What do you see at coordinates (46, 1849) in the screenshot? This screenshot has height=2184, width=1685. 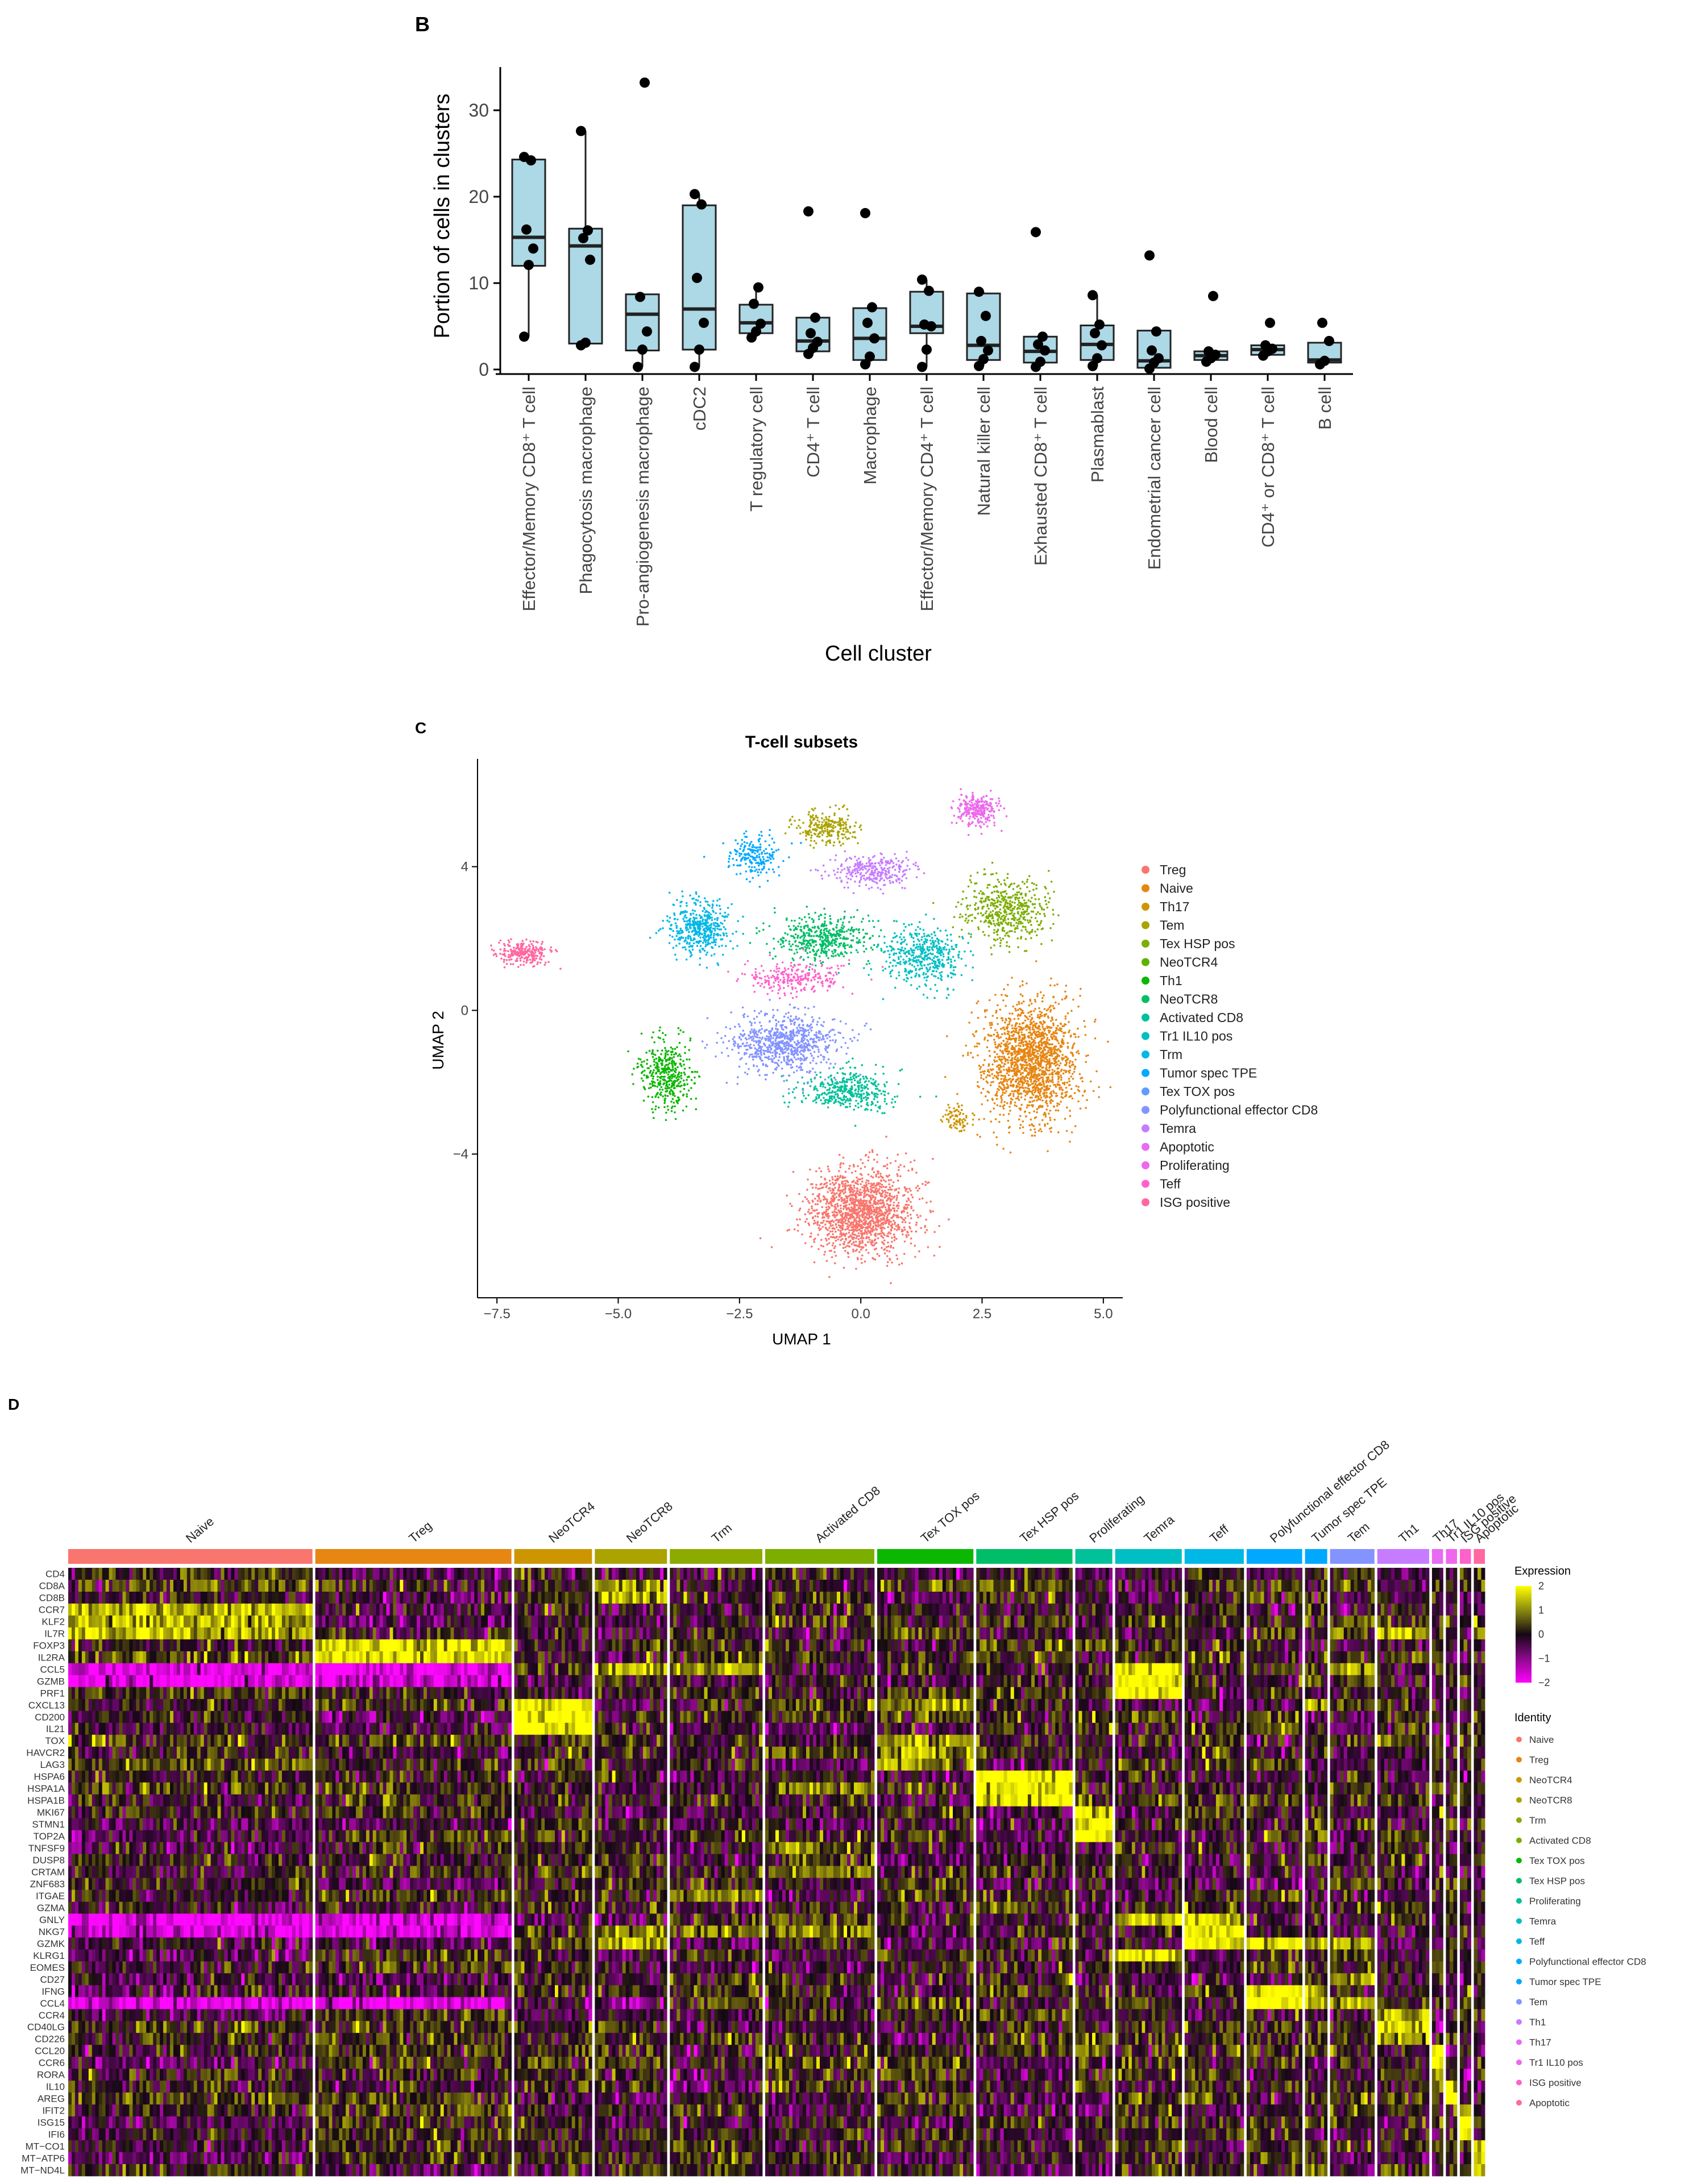 I see `panel-d-gene-label: TNFSF9` at bounding box center [46, 1849].